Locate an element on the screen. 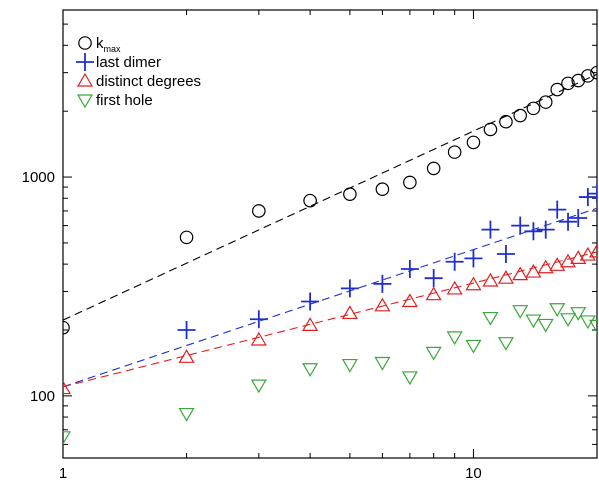 Image resolution: width=599 pixels, height=481 pixels. legend-label: distinct degrees is located at coordinates (148, 81).